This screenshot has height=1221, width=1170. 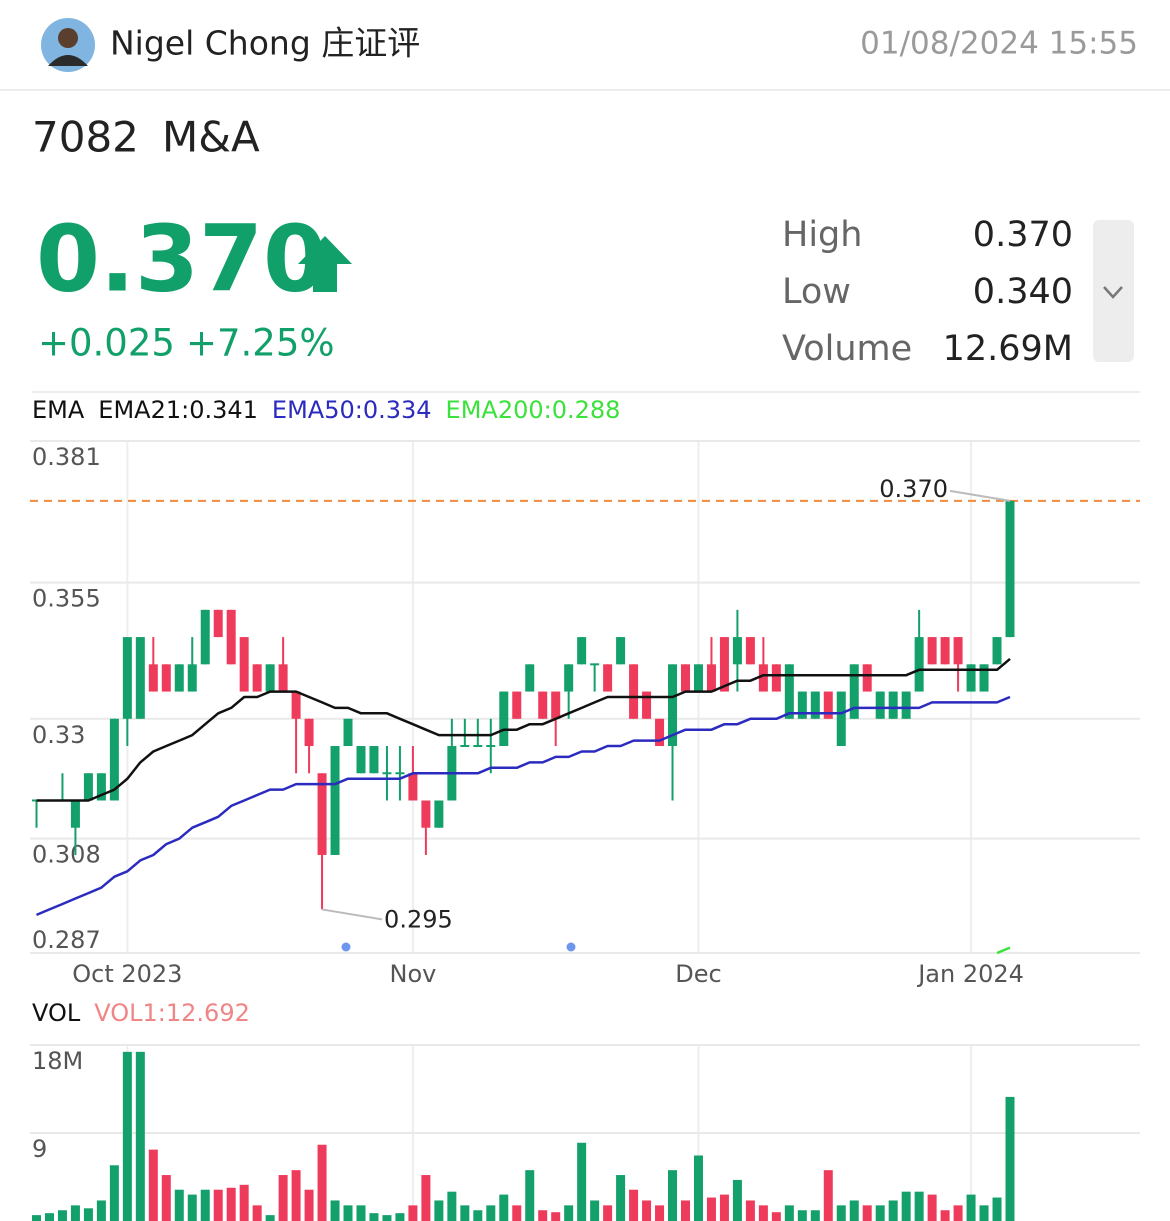 I want to click on y-tick-label: 9, so click(x=39, y=1149).